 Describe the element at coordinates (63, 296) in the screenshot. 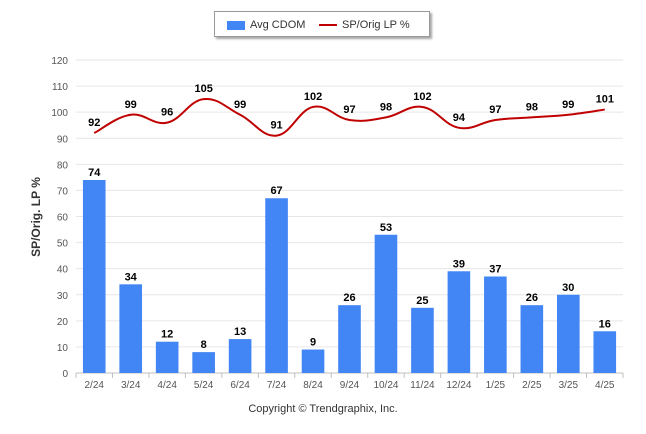

I see `y-tick-label: 30` at that location.